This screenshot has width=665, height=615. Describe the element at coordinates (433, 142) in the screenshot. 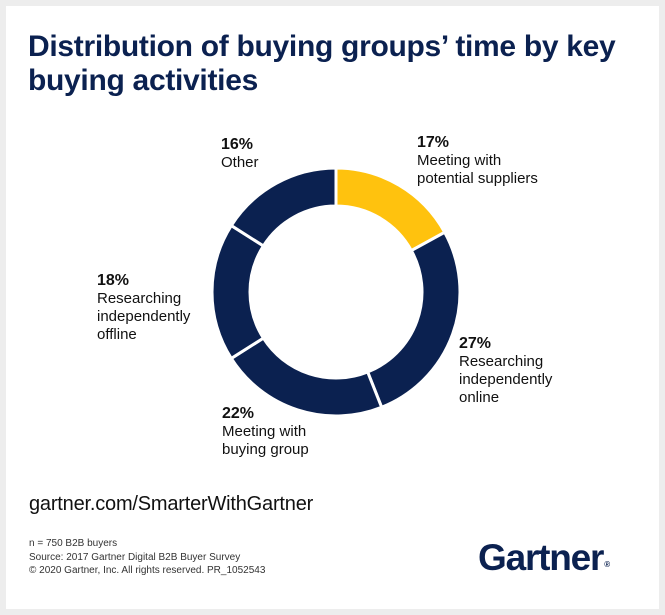

I see `slice-percent: 17%` at that location.